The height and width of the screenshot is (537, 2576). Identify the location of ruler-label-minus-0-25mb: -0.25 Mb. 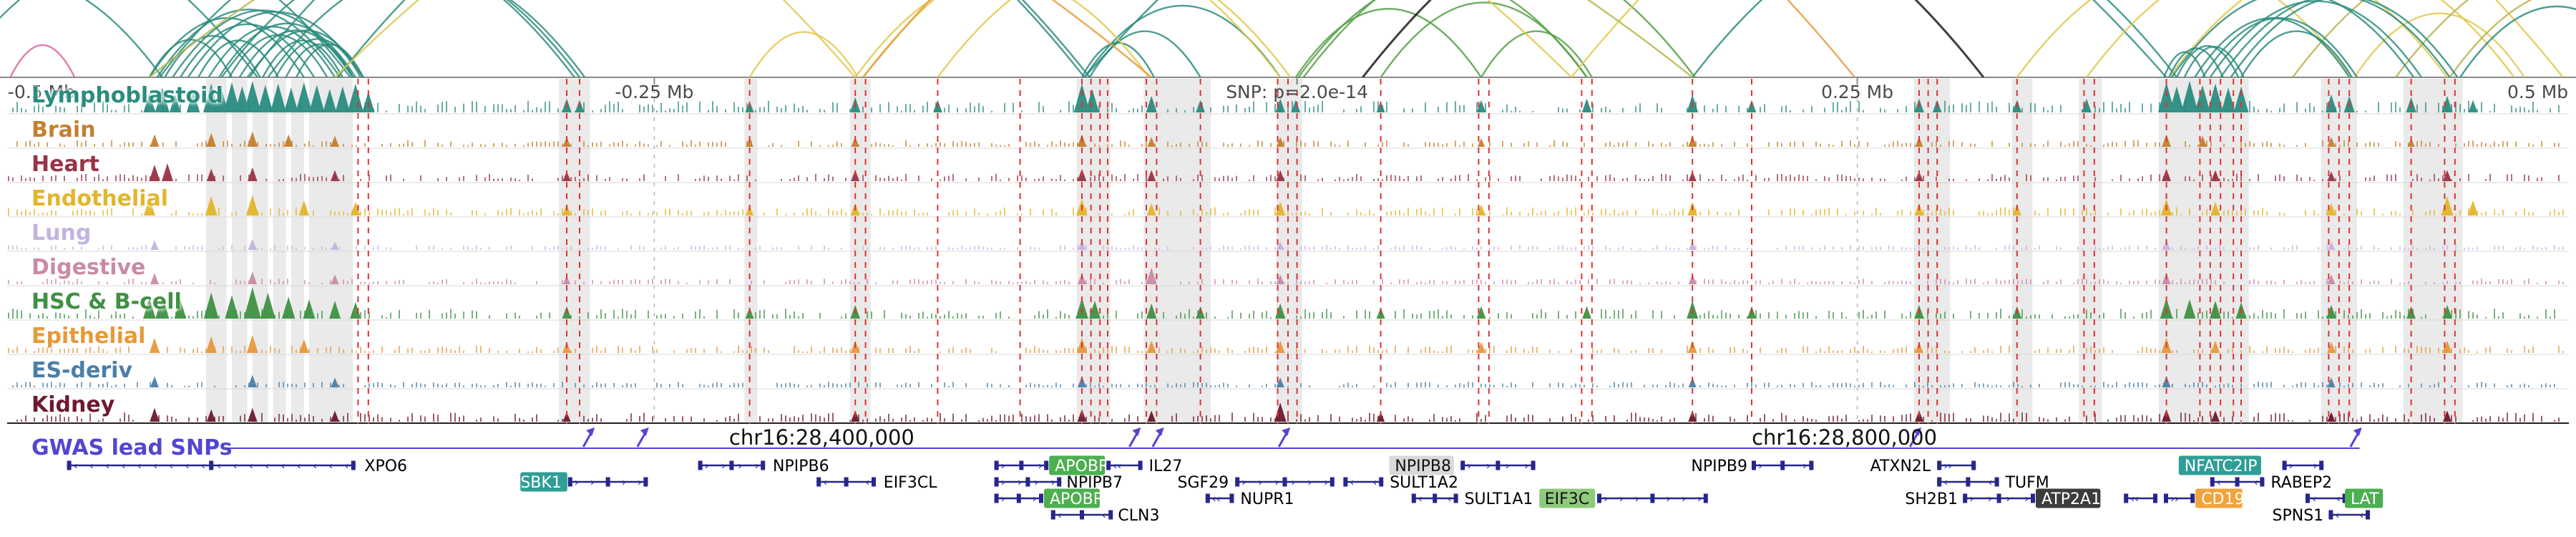
(654, 92).